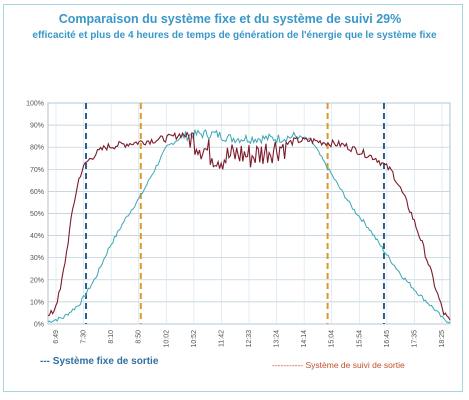  I want to click on y-tick-label: 80%, so click(37, 148).